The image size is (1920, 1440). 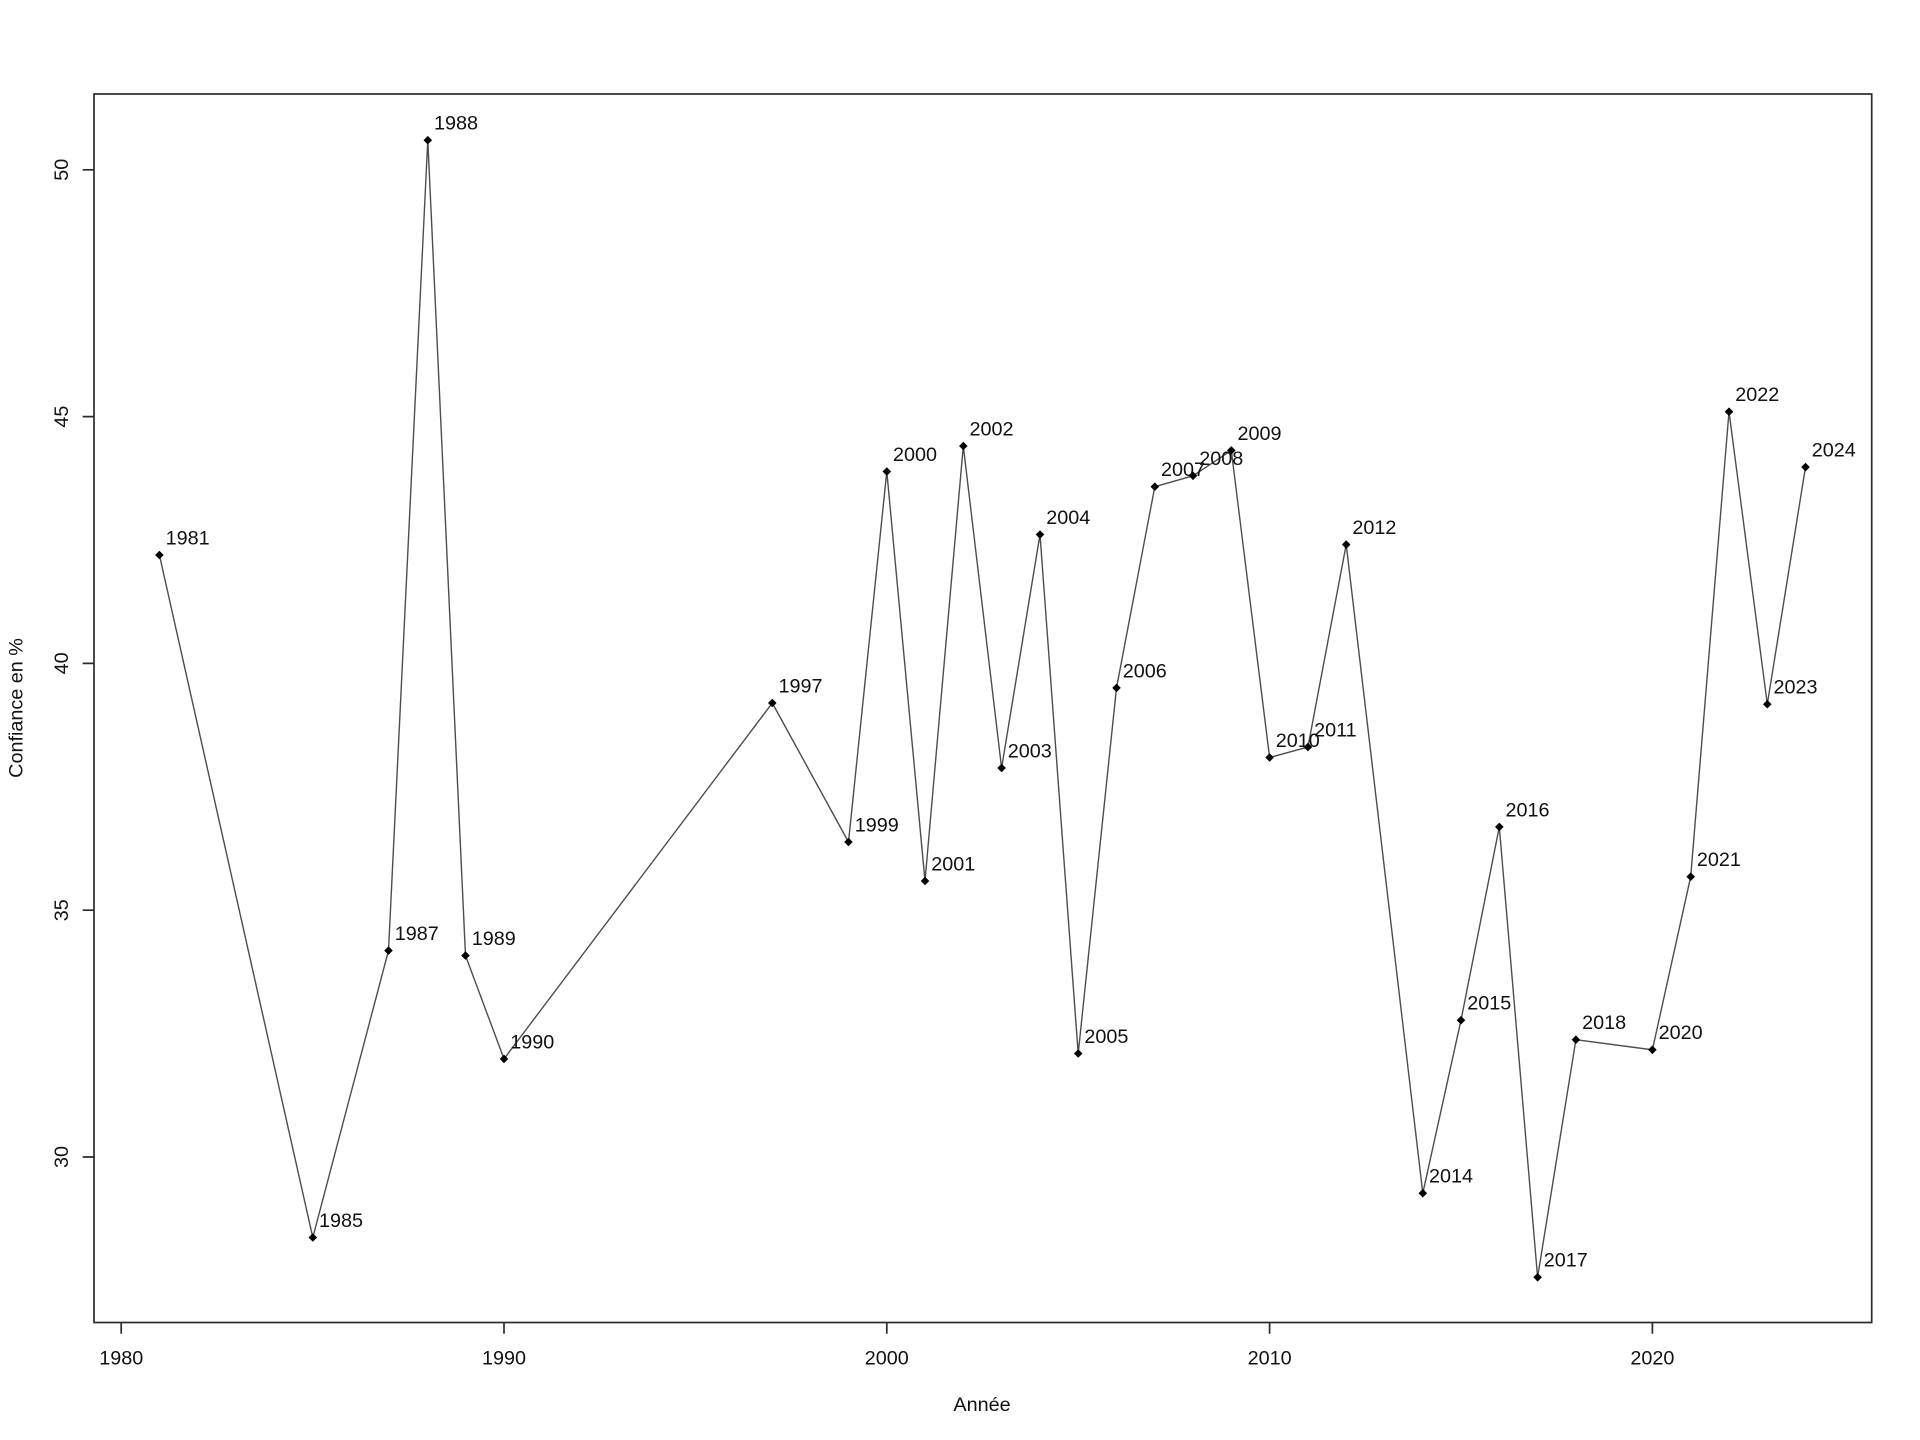 What do you see at coordinates (1145, 671) in the screenshot?
I see `svg-text: 2006` at bounding box center [1145, 671].